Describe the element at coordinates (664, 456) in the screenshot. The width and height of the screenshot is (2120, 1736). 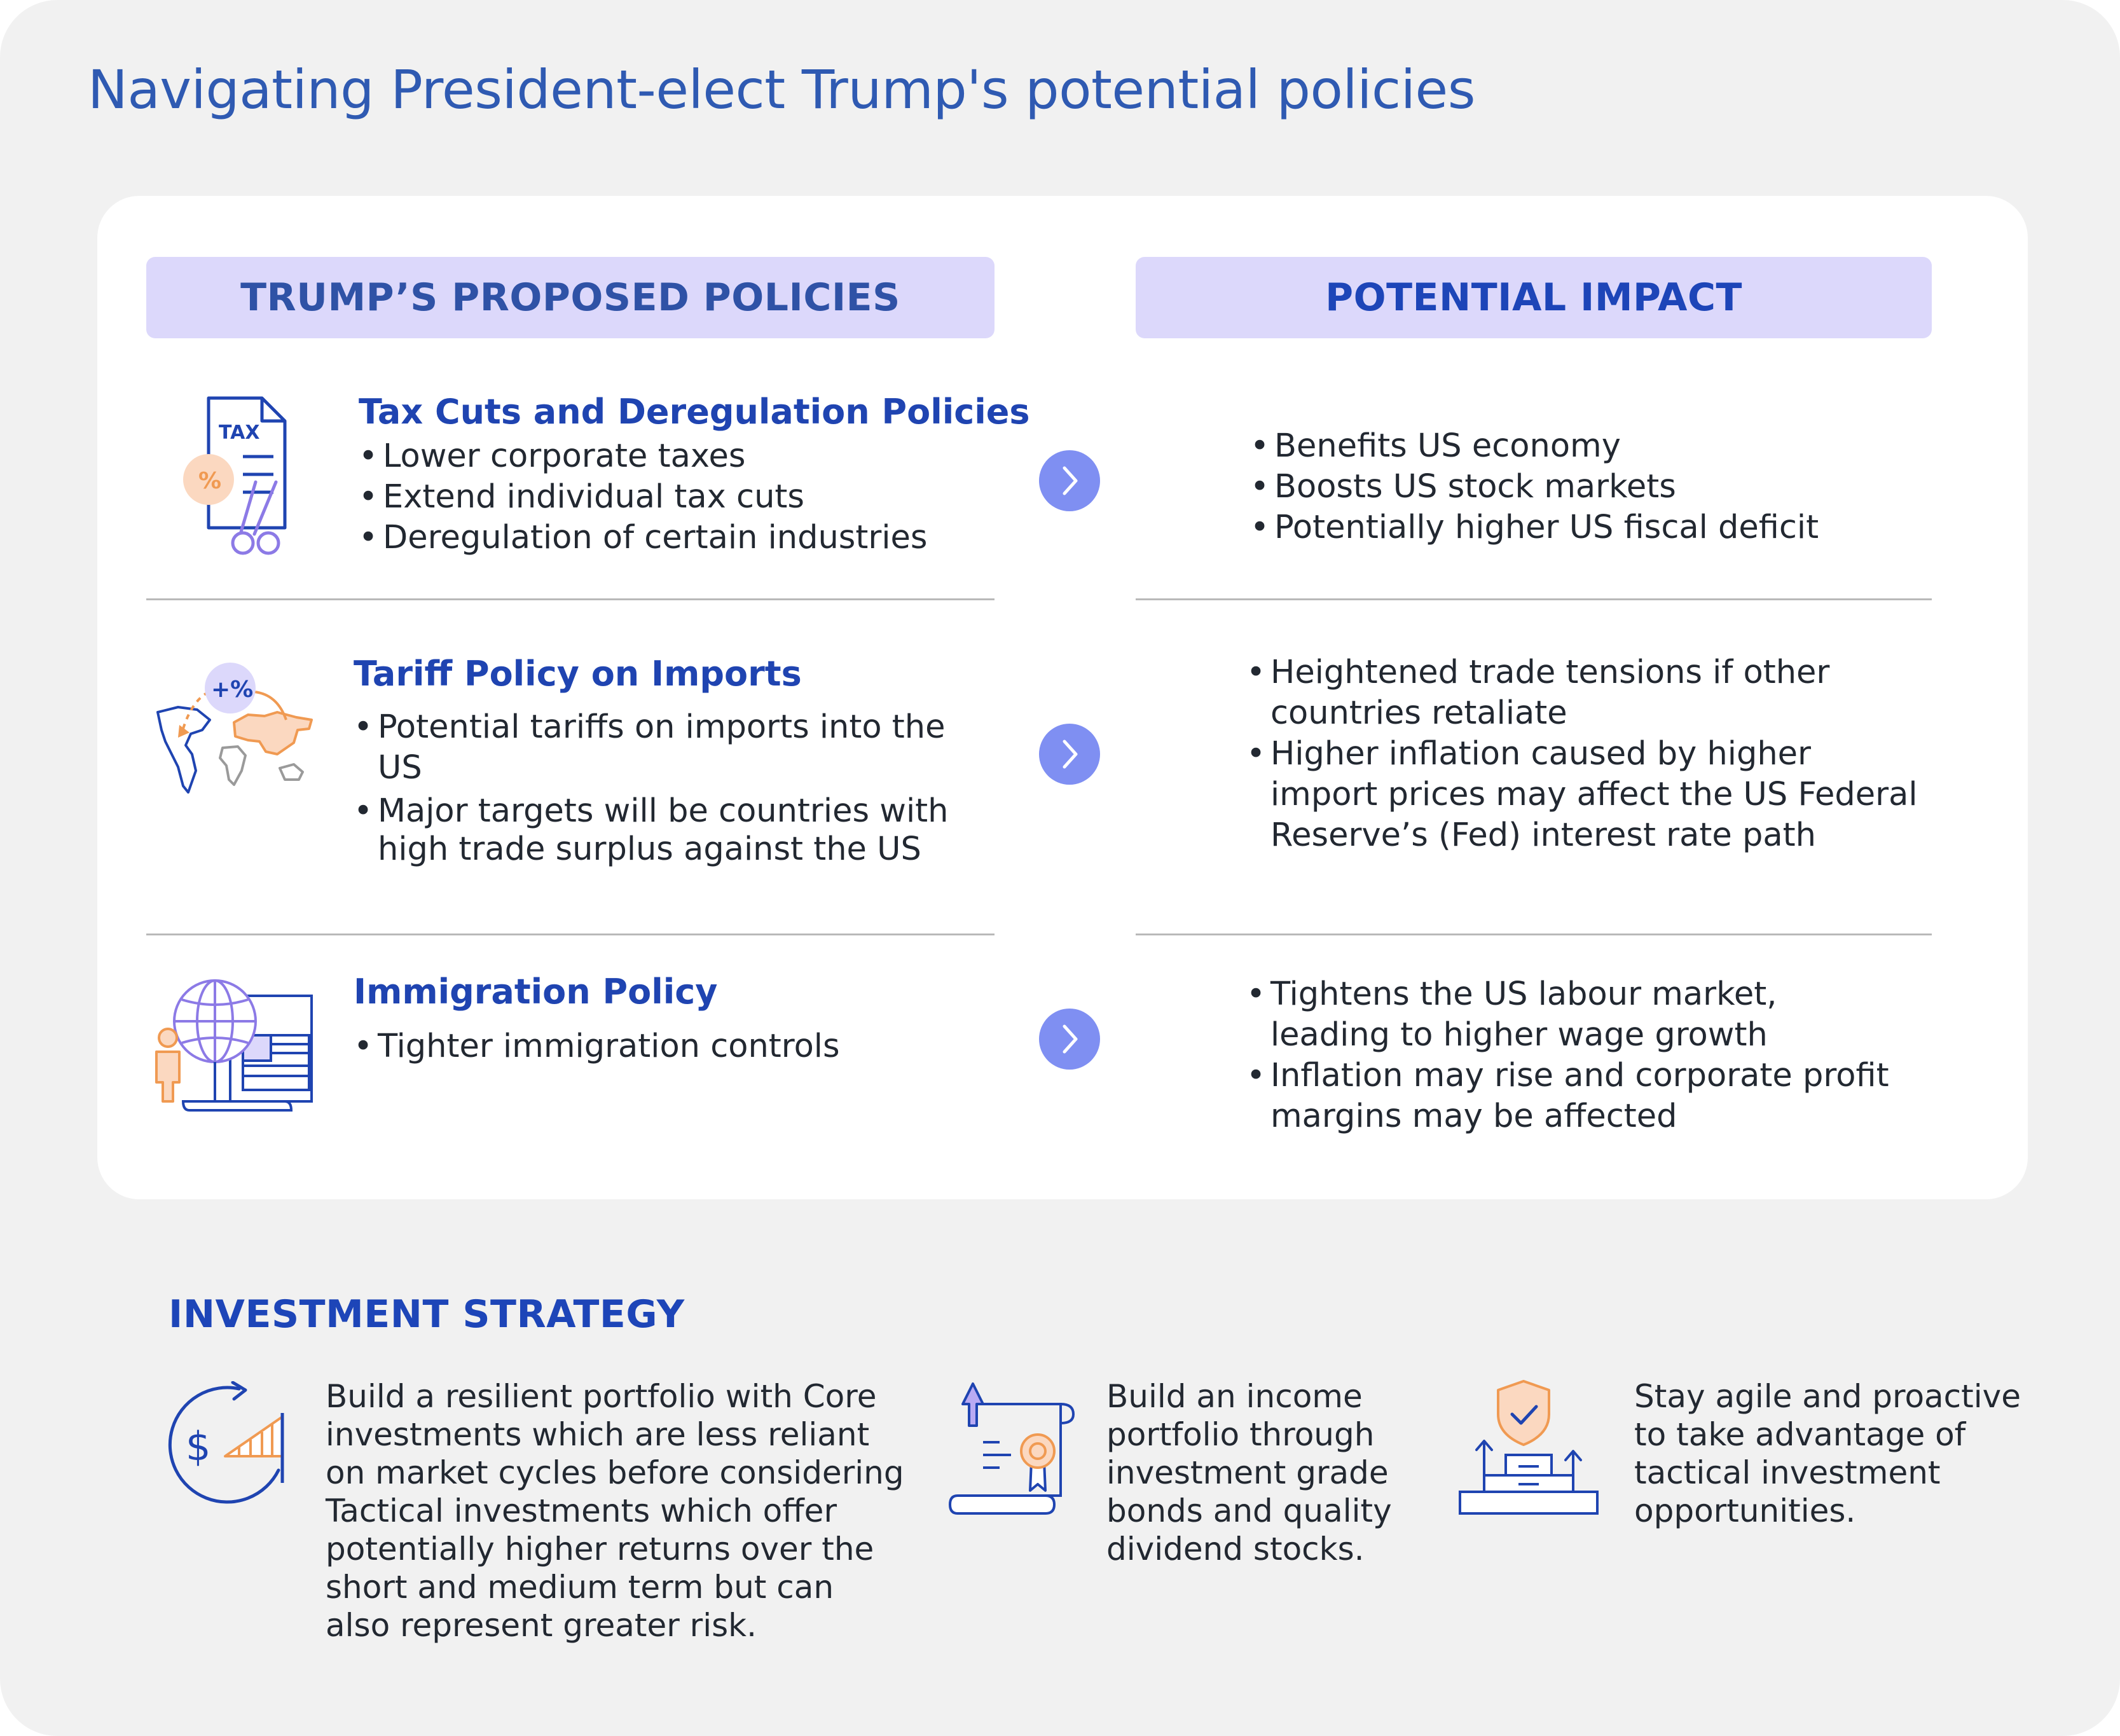
I see `list-item: Lower corporate taxes` at that location.